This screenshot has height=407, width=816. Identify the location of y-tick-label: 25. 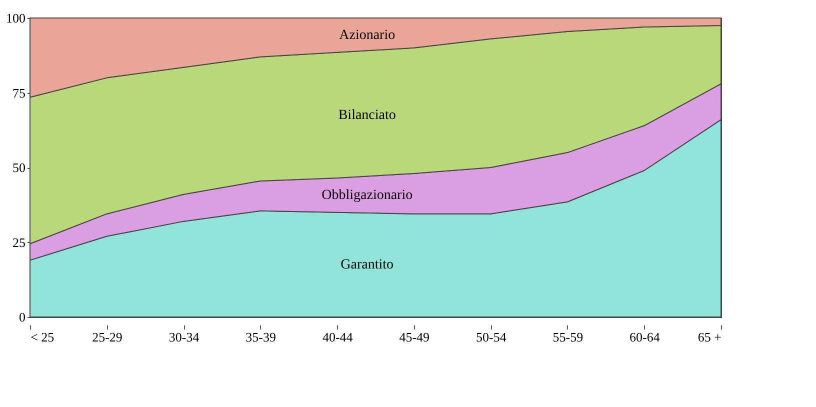
(19, 242).